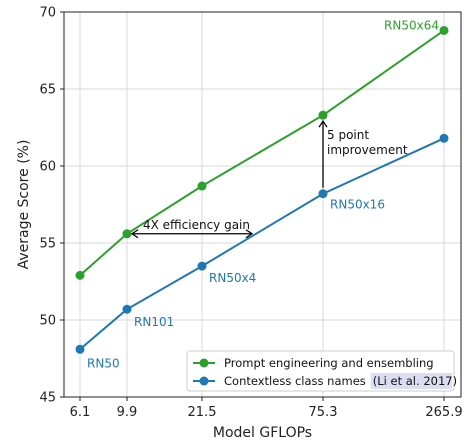 The height and width of the screenshot is (443, 474). I want to click on y-tick-label: 45, so click(47, 398).